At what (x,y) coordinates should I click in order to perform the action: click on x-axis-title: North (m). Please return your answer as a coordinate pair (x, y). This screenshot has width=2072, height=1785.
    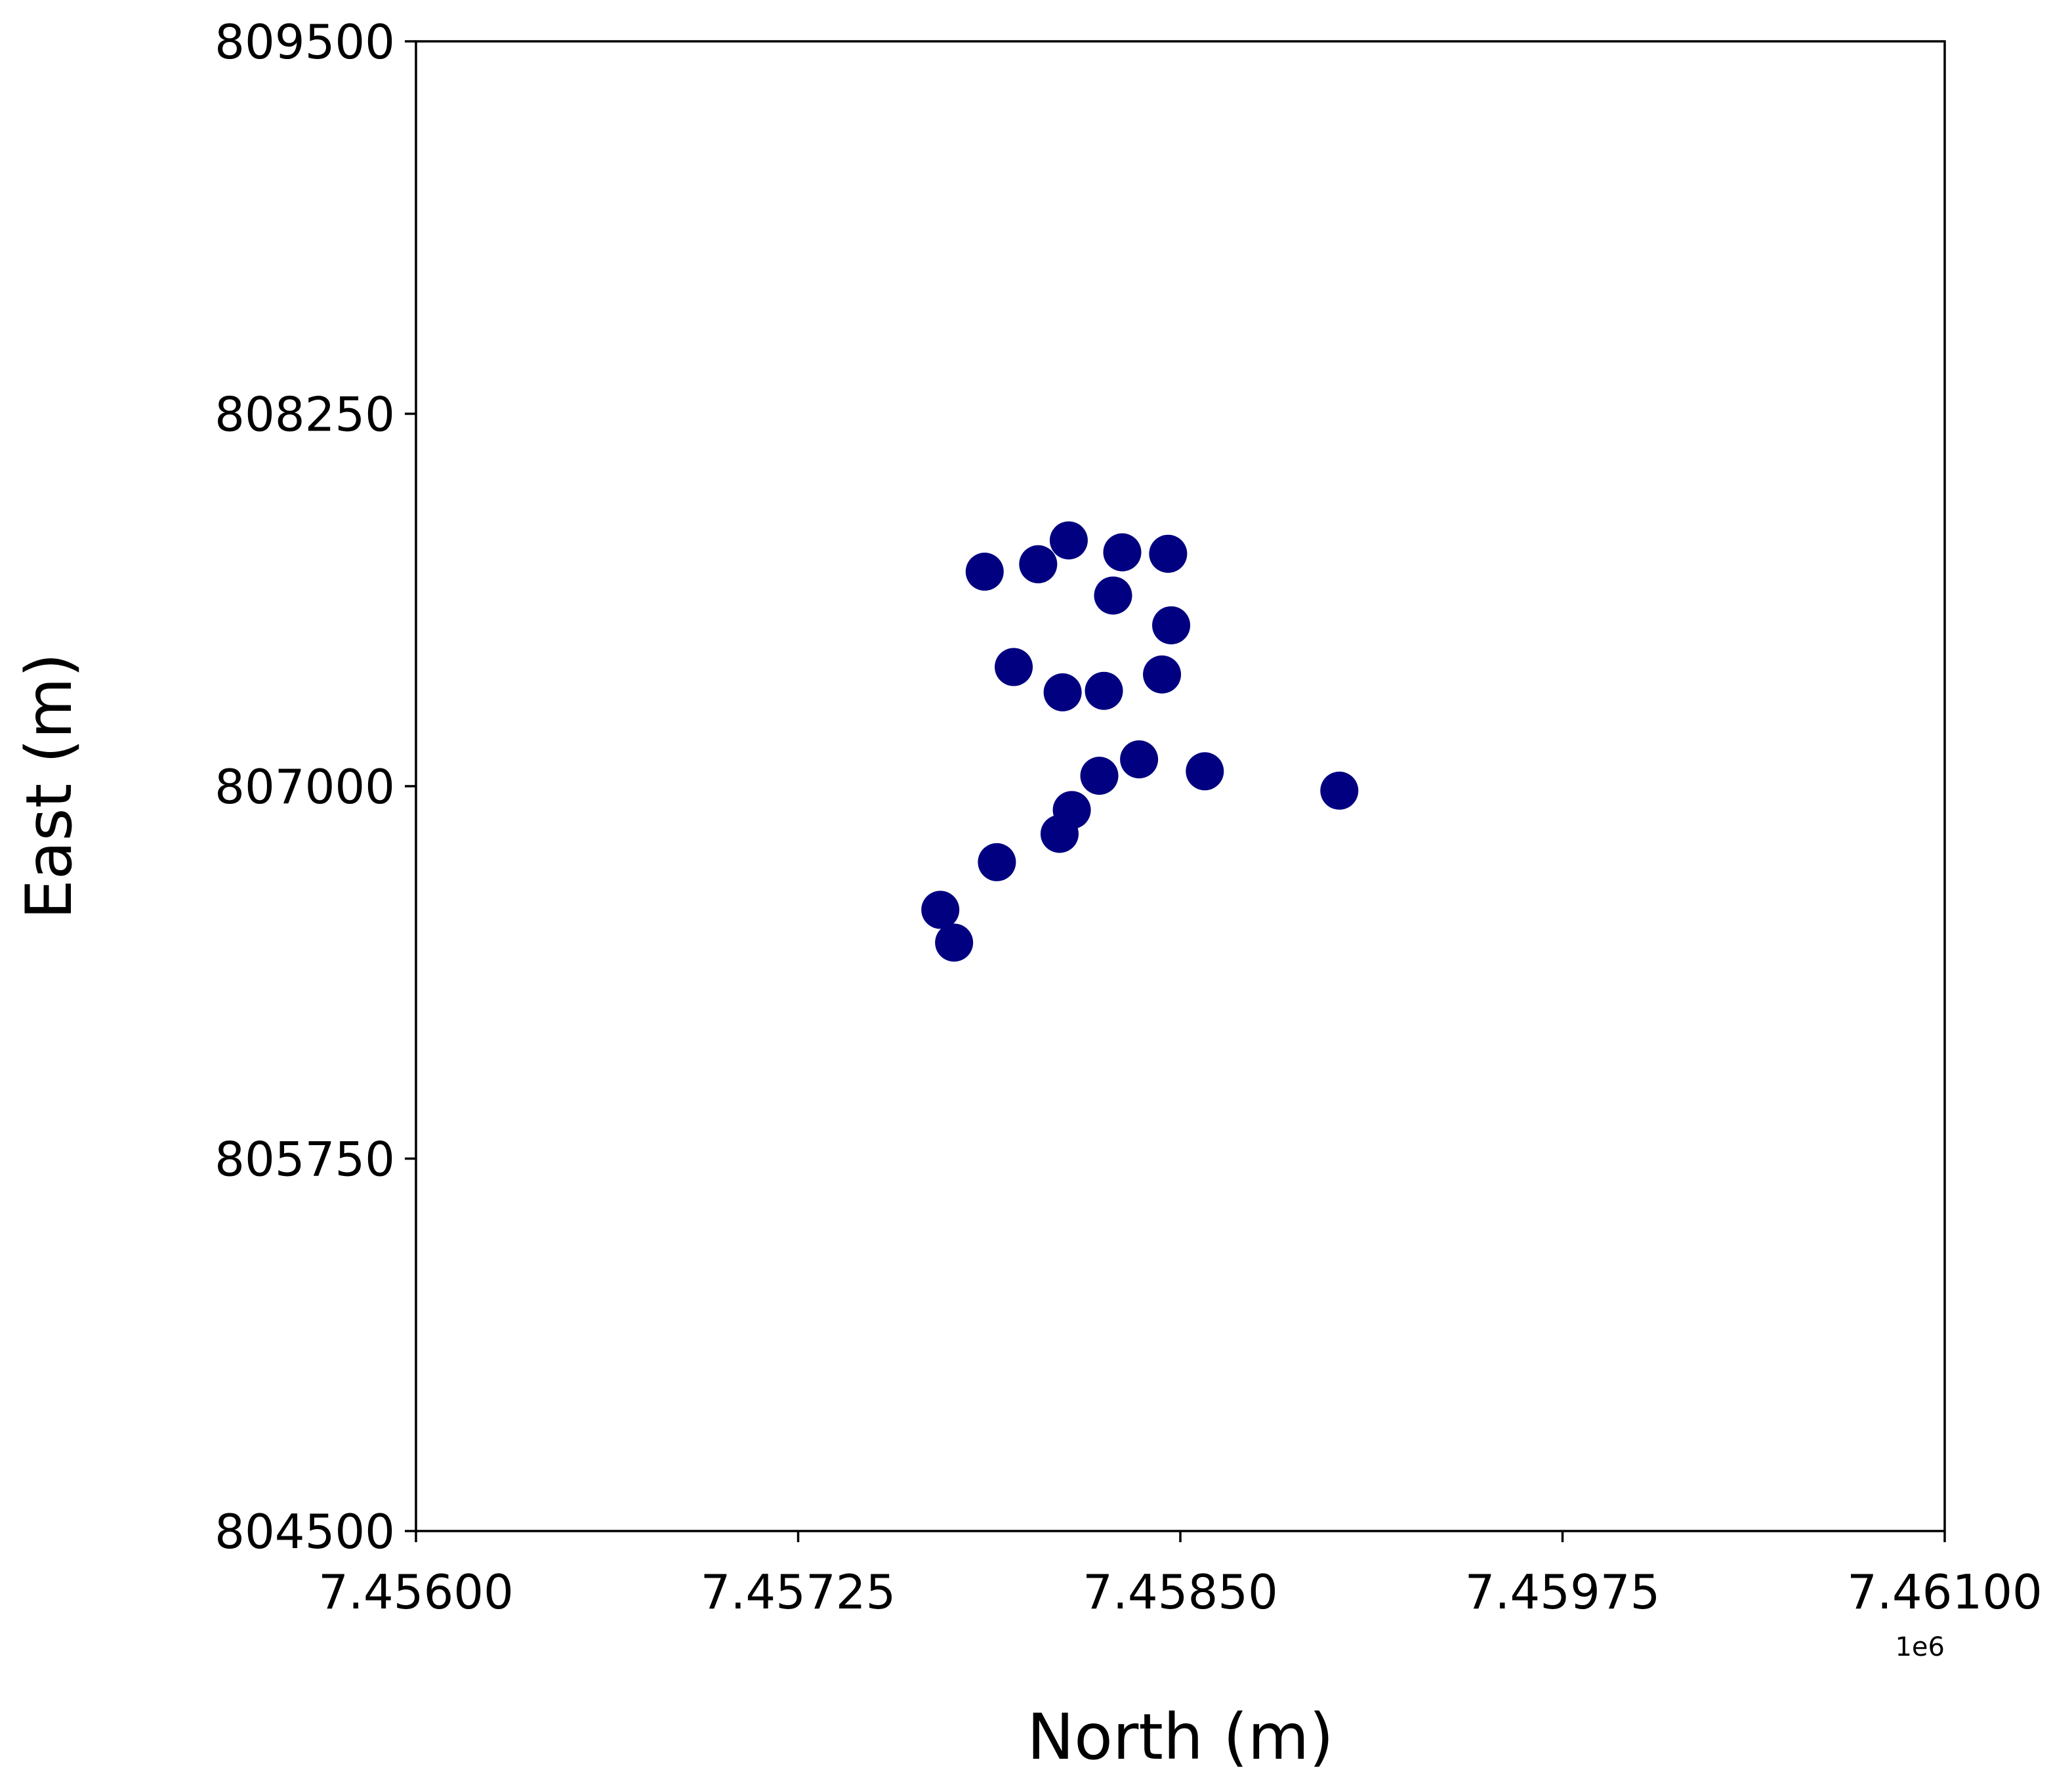
    Looking at the image, I should click on (1180, 1737).